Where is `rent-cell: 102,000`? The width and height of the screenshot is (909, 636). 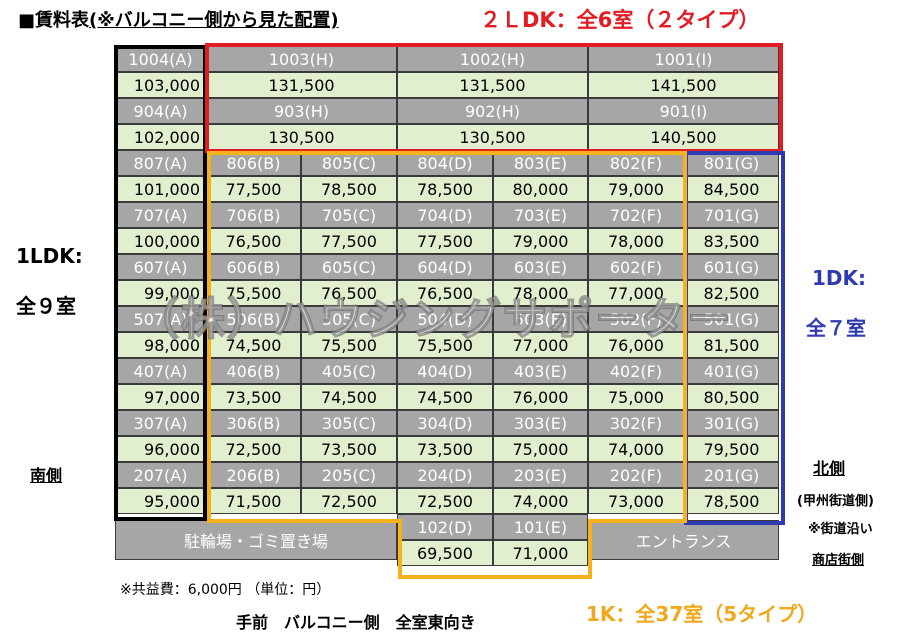 rent-cell: 102,000 is located at coordinates (160, 137).